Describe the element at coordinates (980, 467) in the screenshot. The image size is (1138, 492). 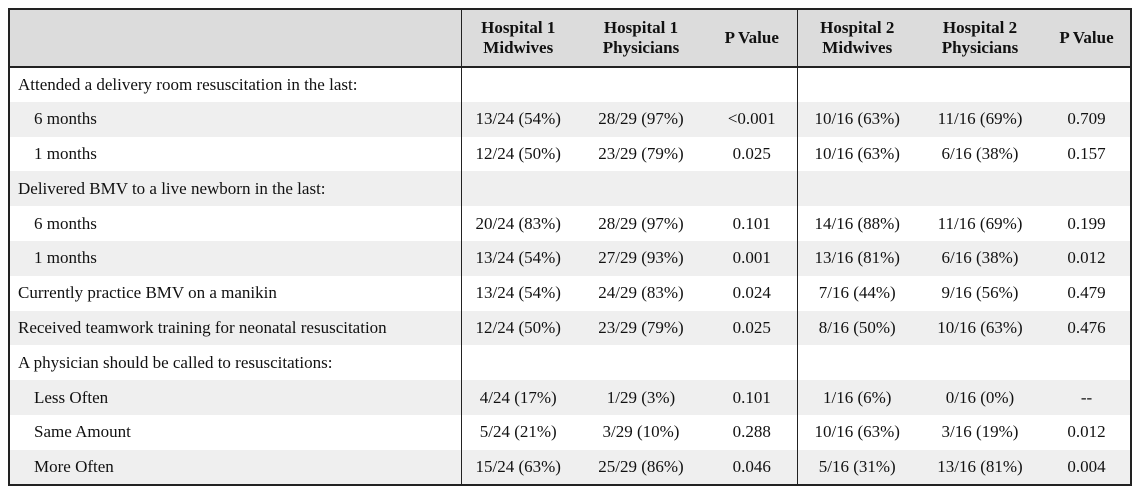
I see `cell-h2-physicians: 13/16 (81%)` at that location.